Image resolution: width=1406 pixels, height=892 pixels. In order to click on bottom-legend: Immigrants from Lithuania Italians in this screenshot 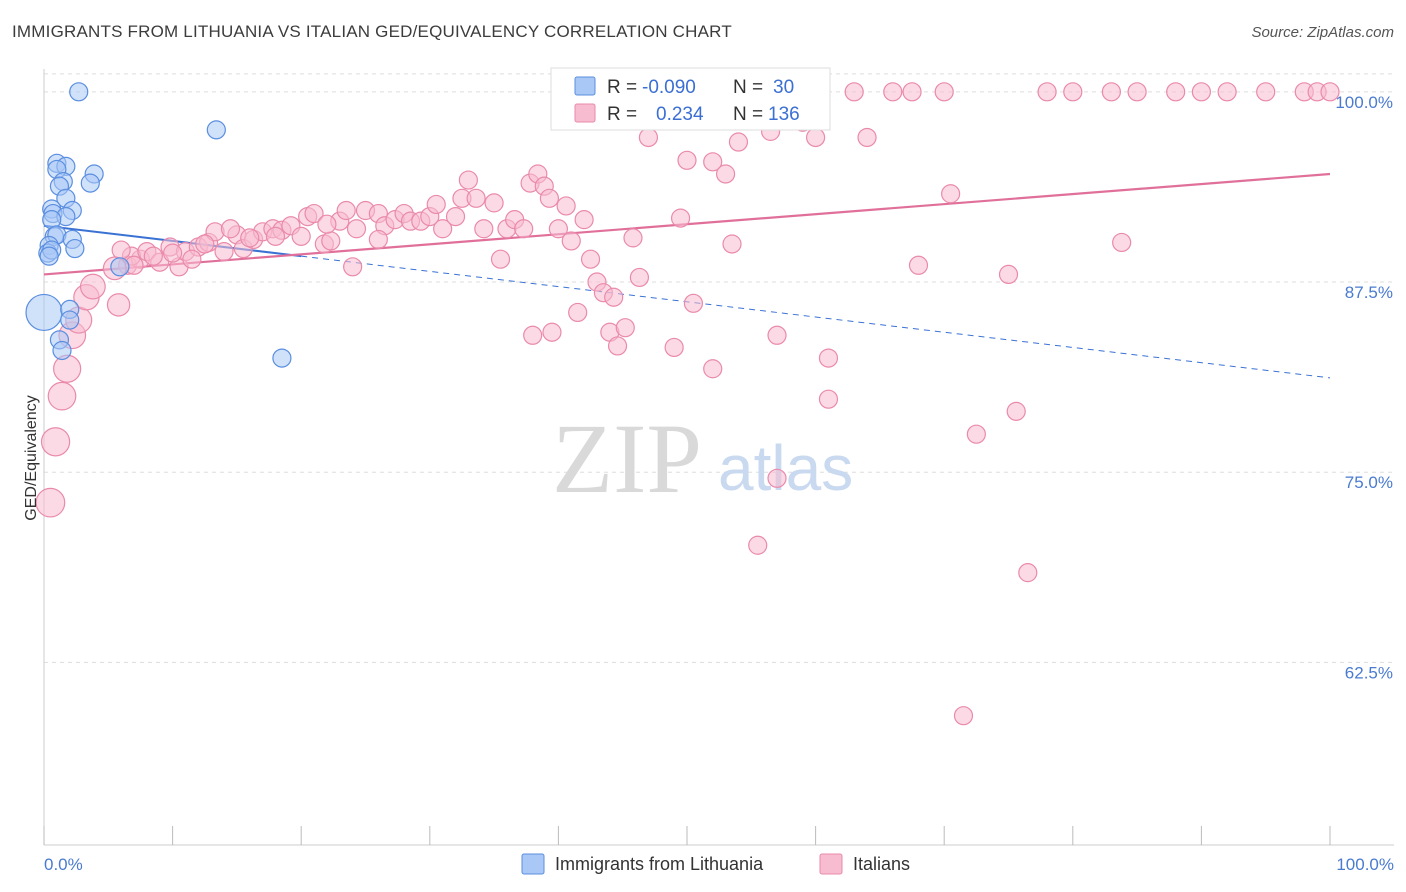, I will do `click(715, 864)`.